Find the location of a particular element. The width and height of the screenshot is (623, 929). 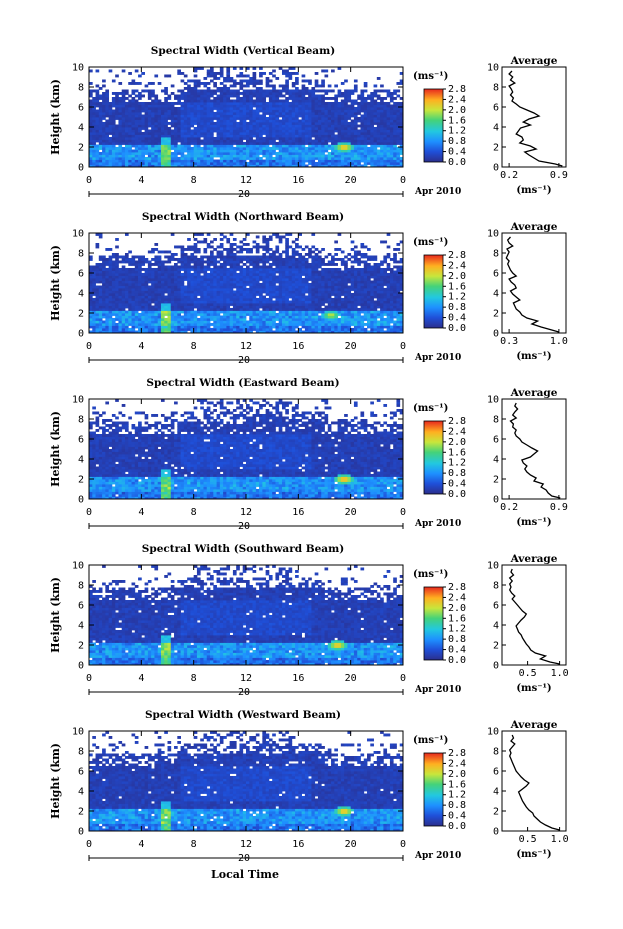

x-tick-label: 16 is located at coordinates (298, 180).